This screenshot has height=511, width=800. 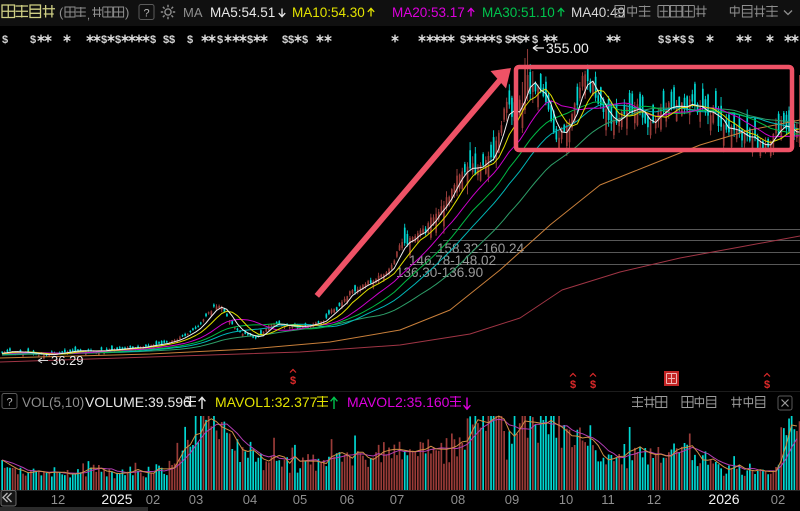 What do you see at coordinates (196, 499) in the screenshot?
I see `svg-text: 03` at bounding box center [196, 499].